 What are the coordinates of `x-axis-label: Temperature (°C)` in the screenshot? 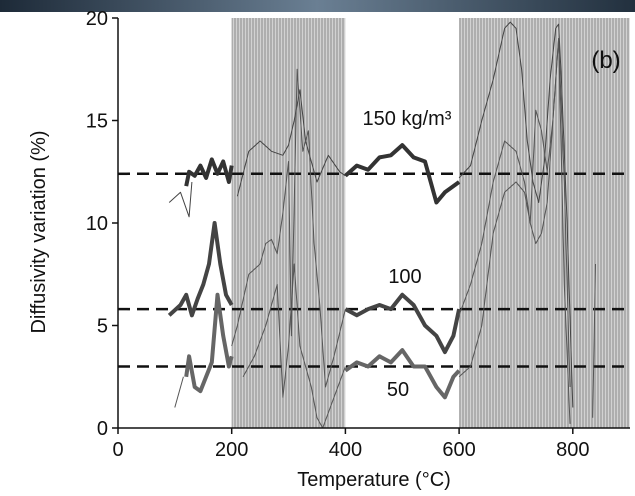 It's located at (374, 480).